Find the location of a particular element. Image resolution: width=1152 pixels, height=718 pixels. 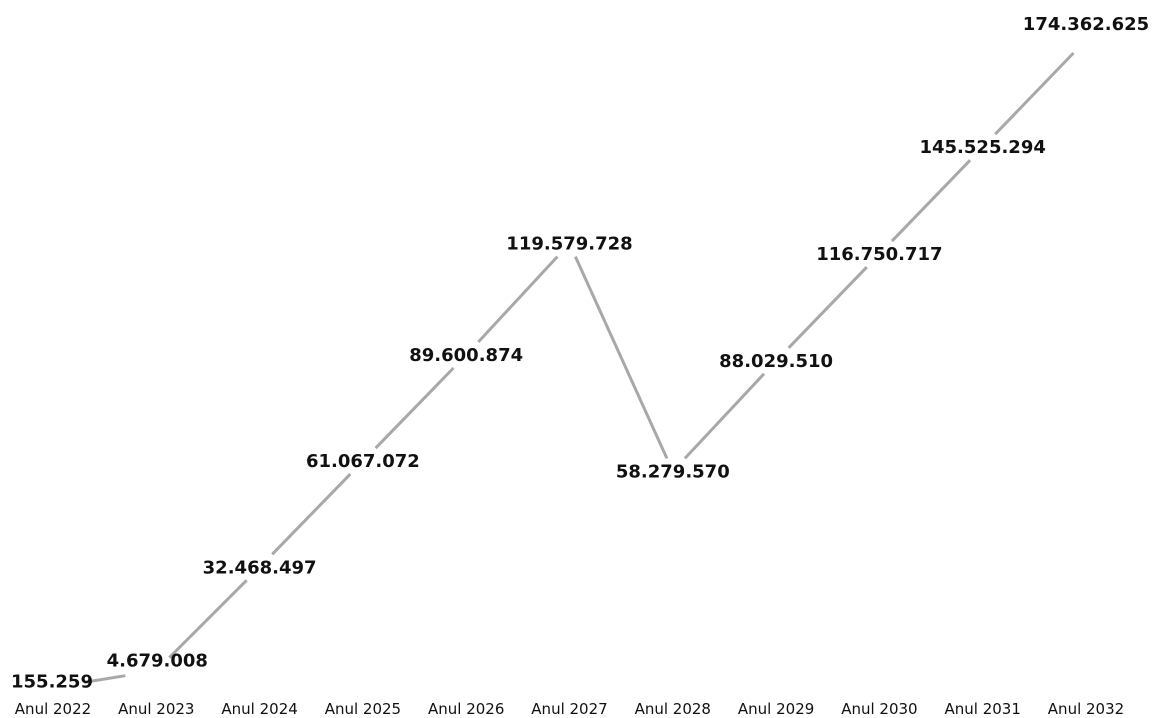

x-tick-label-6: Anul 2027 is located at coordinates (569, 709).